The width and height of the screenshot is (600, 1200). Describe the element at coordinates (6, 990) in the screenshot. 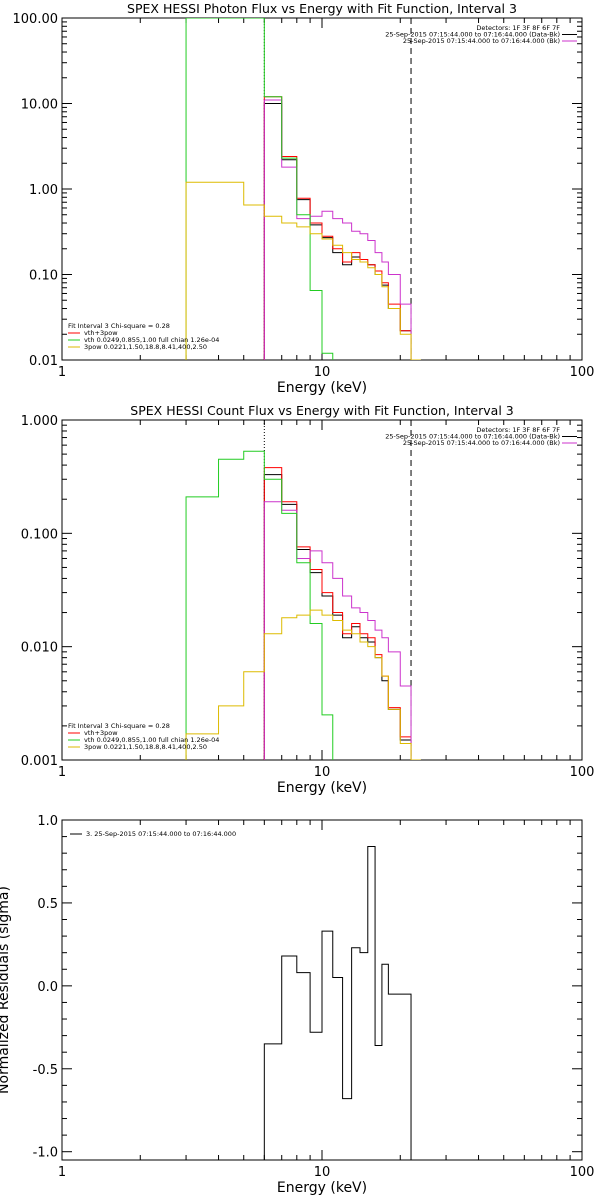

I see `y-axis-label: Normalized Residuals (sigma)` at that location.